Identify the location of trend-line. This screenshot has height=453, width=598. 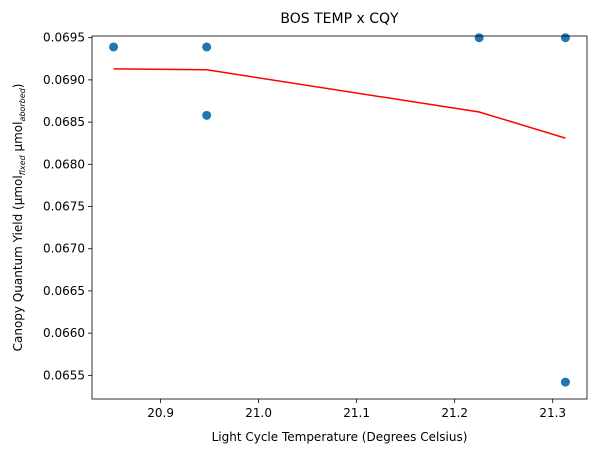
(339, 103).